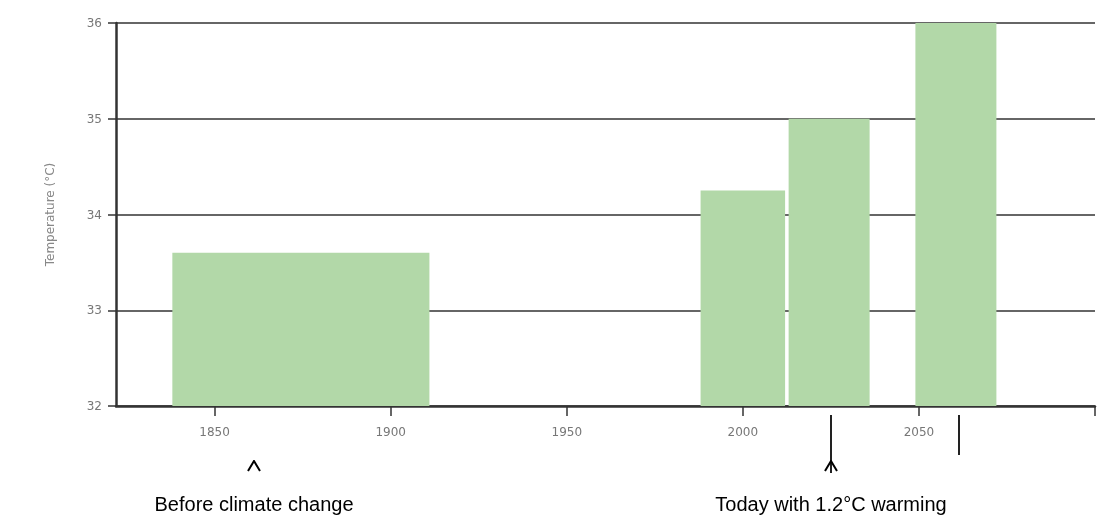  I want to click on x-tick-label: 1900, so click(390, 432).